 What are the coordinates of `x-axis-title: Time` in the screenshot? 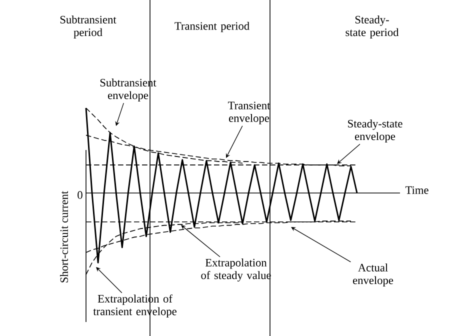 It's located at (416, 190).